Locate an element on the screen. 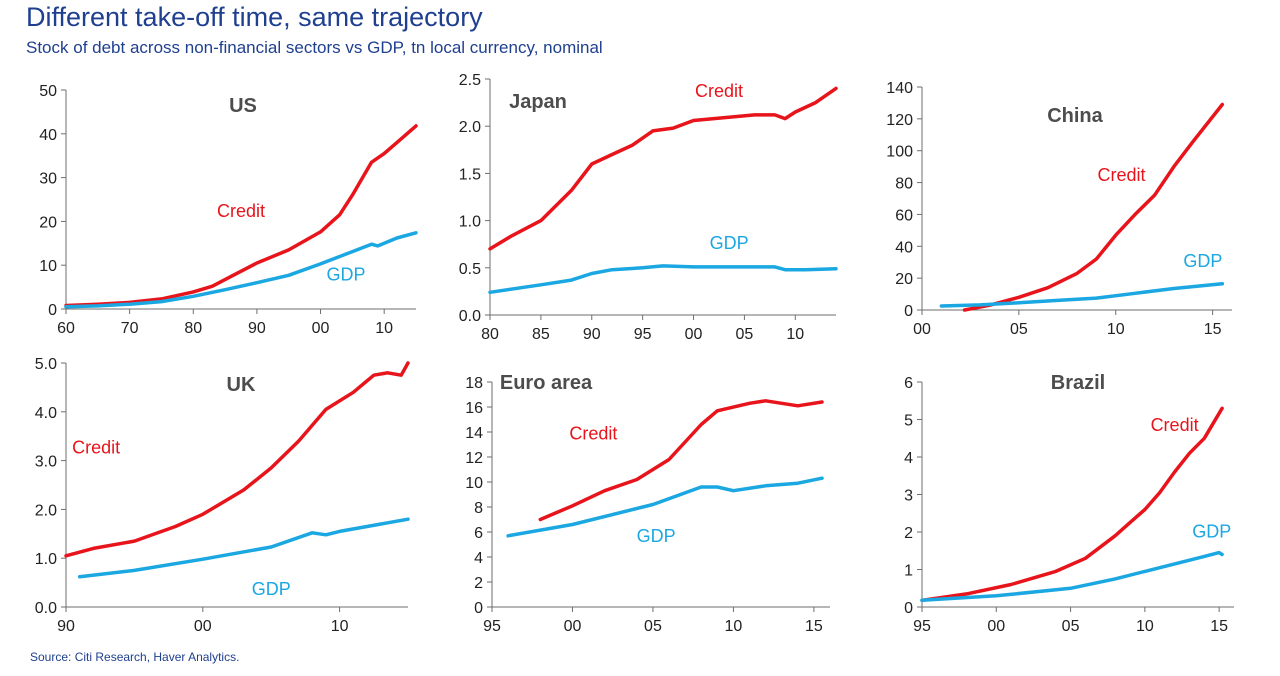  euro-area-y-tick-label: 16 is located at coordinates (474, 408).